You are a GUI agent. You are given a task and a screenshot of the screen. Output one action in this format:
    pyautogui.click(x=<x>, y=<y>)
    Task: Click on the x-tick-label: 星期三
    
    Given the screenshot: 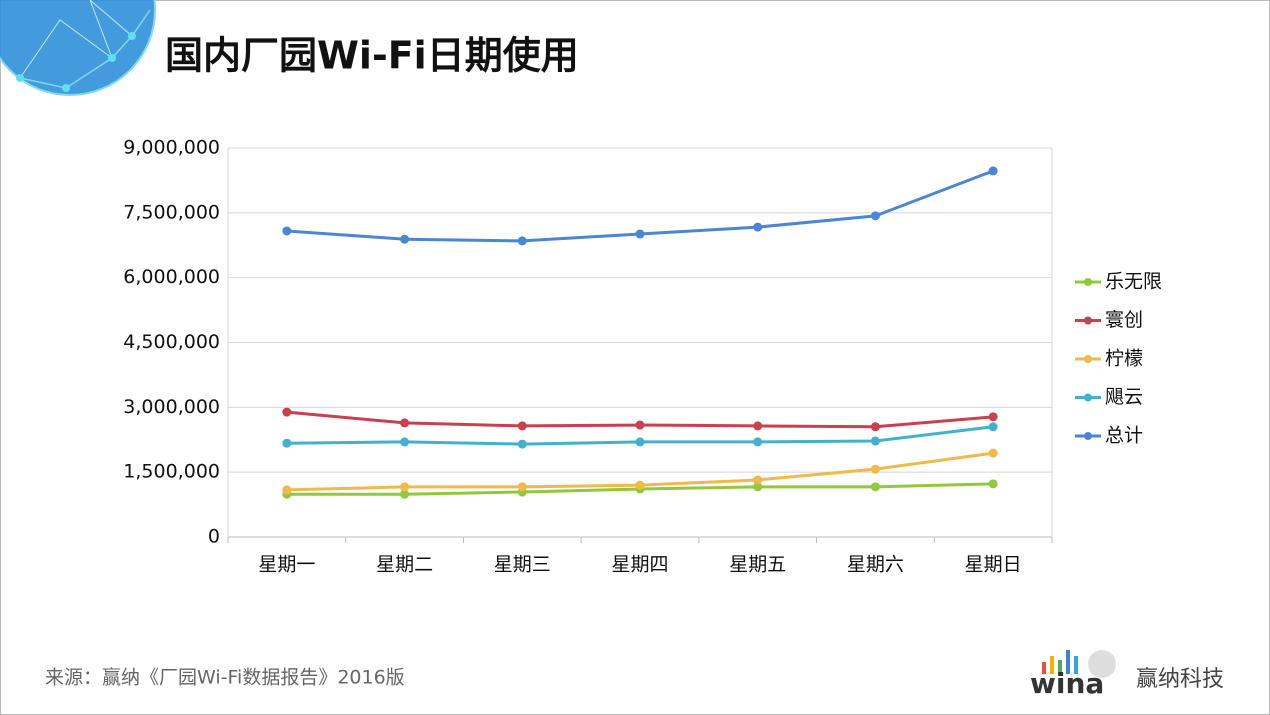 What is the action you would take?
    pyautogui.click(x=522, y=565)
    